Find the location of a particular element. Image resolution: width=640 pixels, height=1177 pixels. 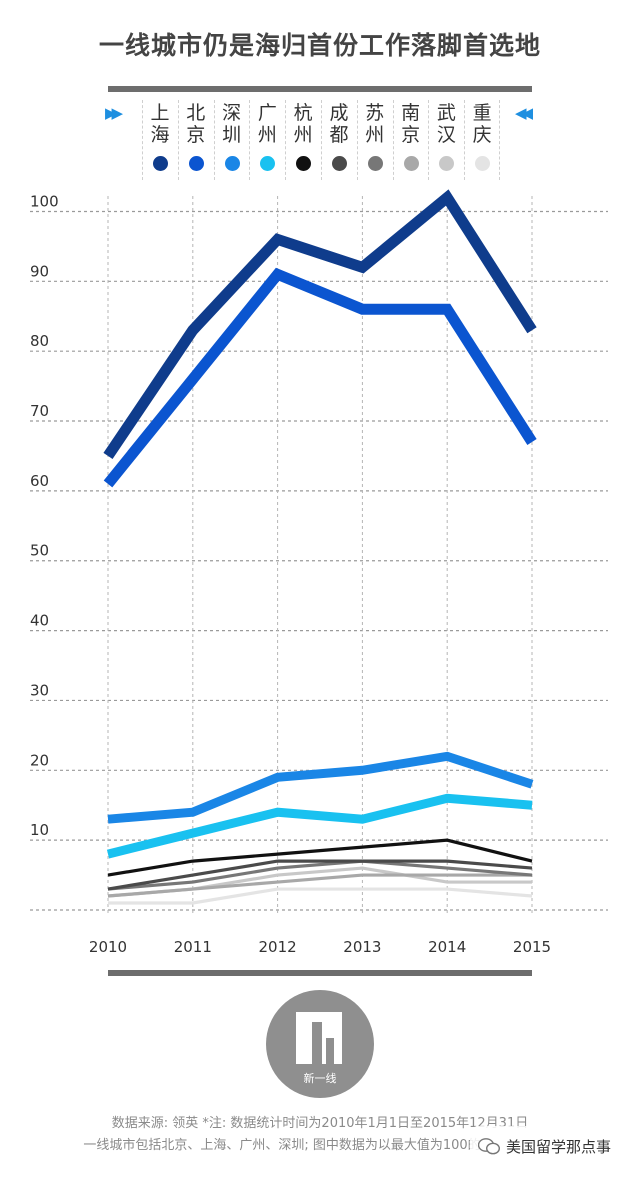

x-tick-label: 2014 is located at coordinates (447, 947).